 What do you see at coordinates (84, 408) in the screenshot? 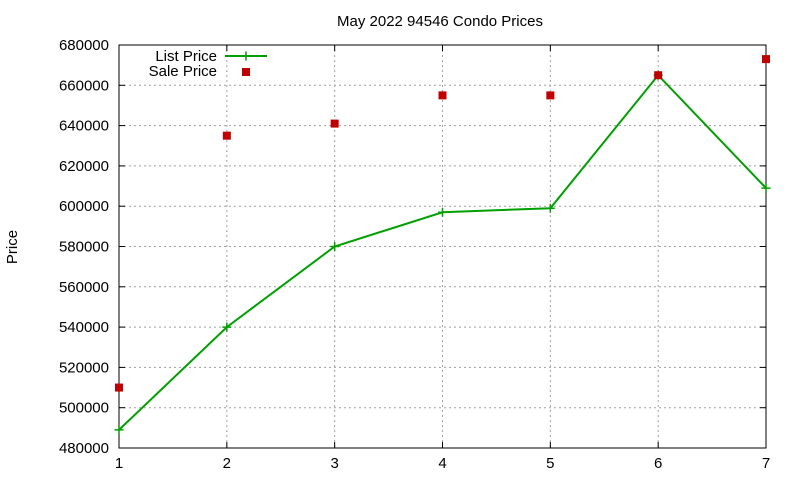
I see `y-tick-label: 500000` at bounding box center [84, 408].